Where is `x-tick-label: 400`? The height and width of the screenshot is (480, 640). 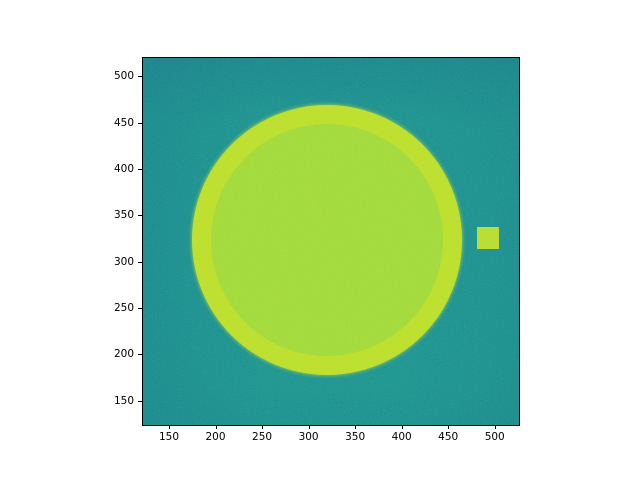 x-tick-label: 400 is located at coordinates (401, 437).